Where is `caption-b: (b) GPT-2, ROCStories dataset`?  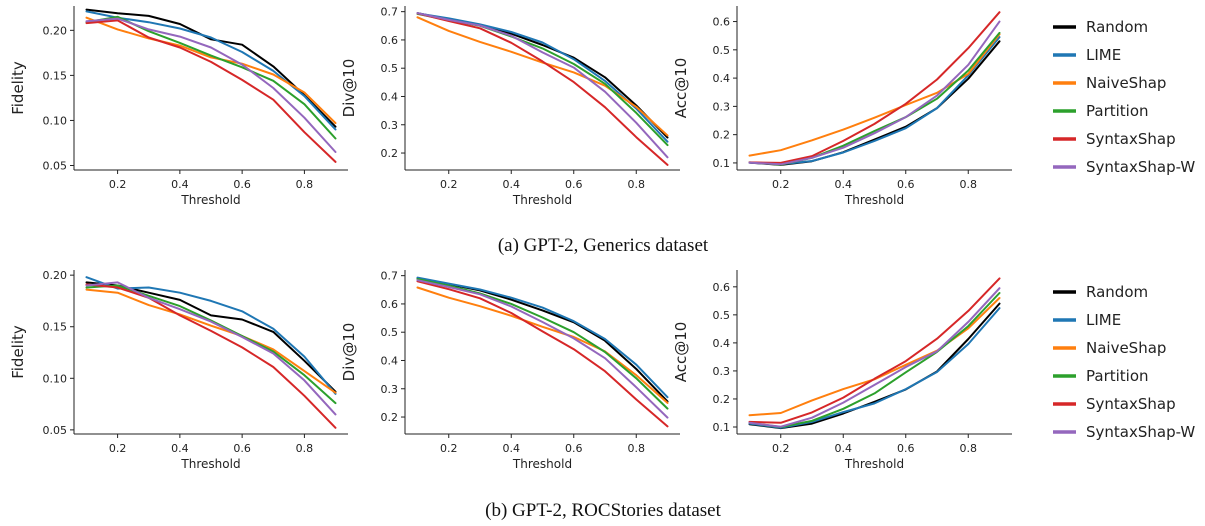
caption-b: (b) GPT-2, ROCStories dataset is located at coordinates (603, 510).